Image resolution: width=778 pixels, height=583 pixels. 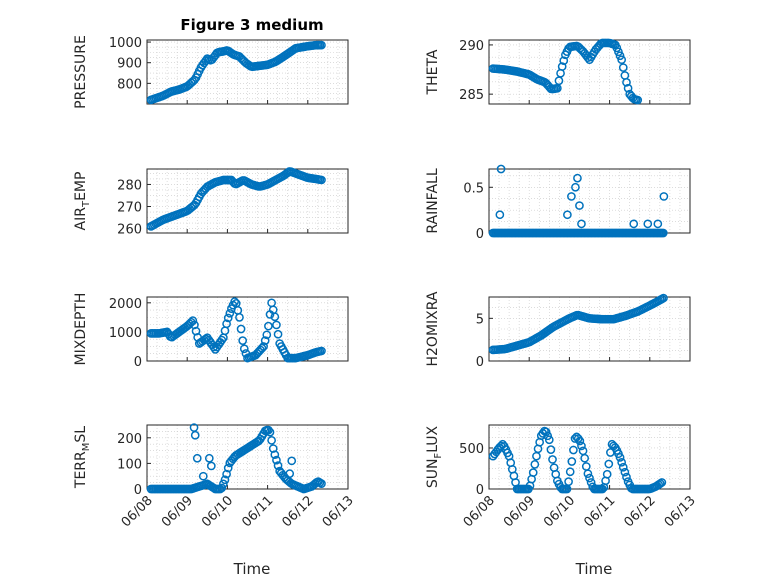 I want to click on y-axis-label: RAINFALL, so click(x=433, y=200).